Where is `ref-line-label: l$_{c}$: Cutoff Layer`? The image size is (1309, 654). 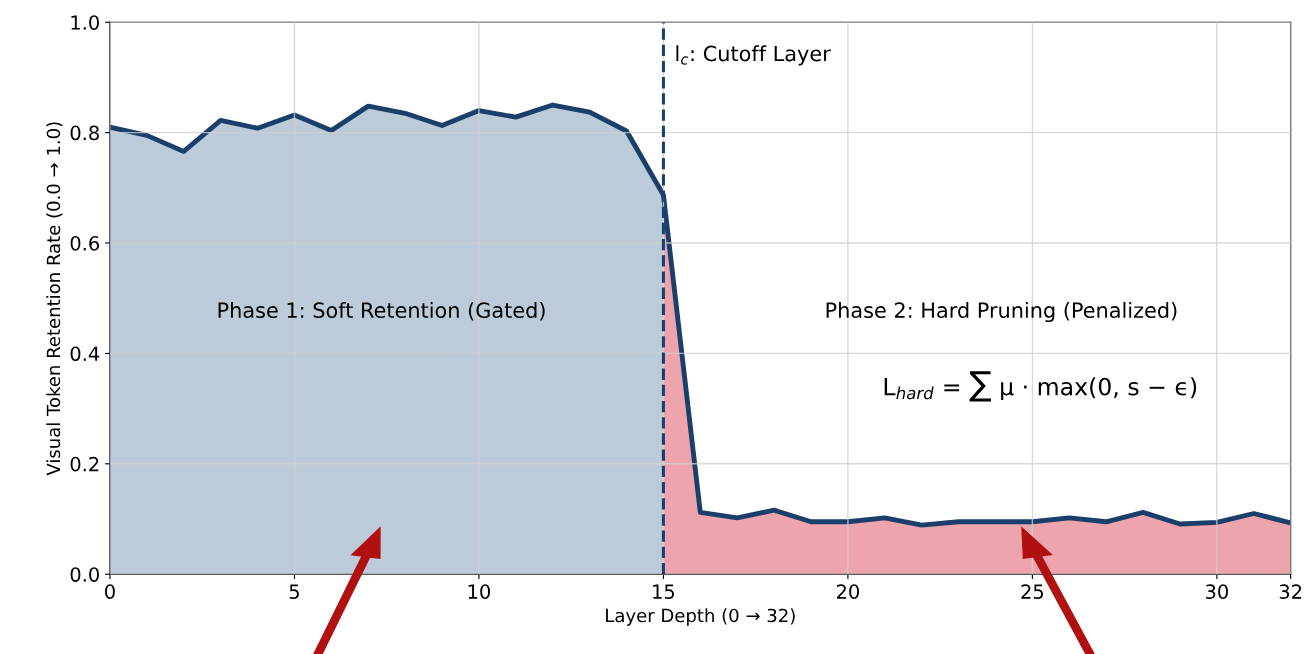 ref-line-label: l$_{c}$: Cutoff Layer is located at coordinates (753, 55).